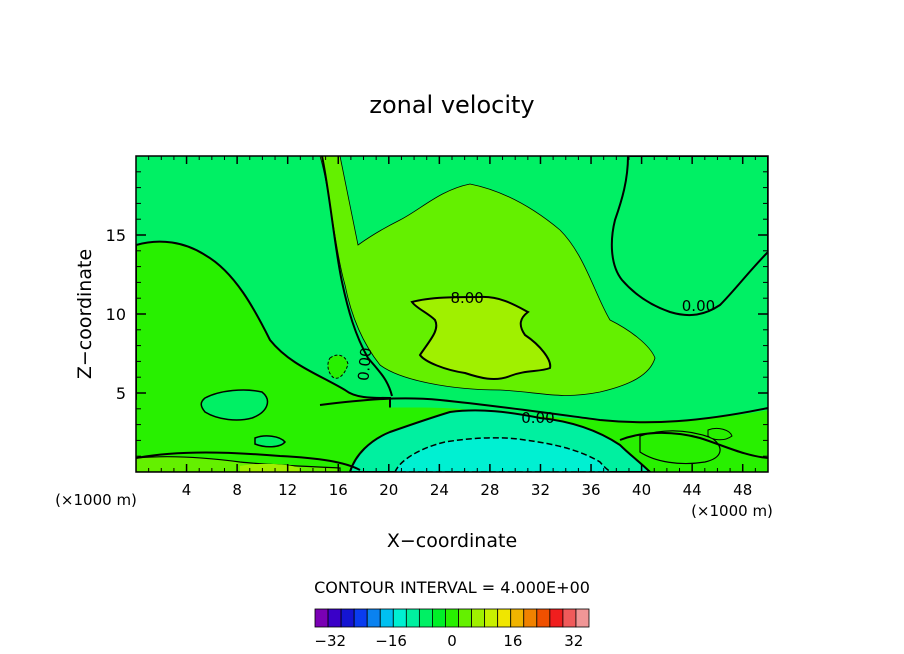  I want to click on x-tick-label: 32, so click(540, 490).